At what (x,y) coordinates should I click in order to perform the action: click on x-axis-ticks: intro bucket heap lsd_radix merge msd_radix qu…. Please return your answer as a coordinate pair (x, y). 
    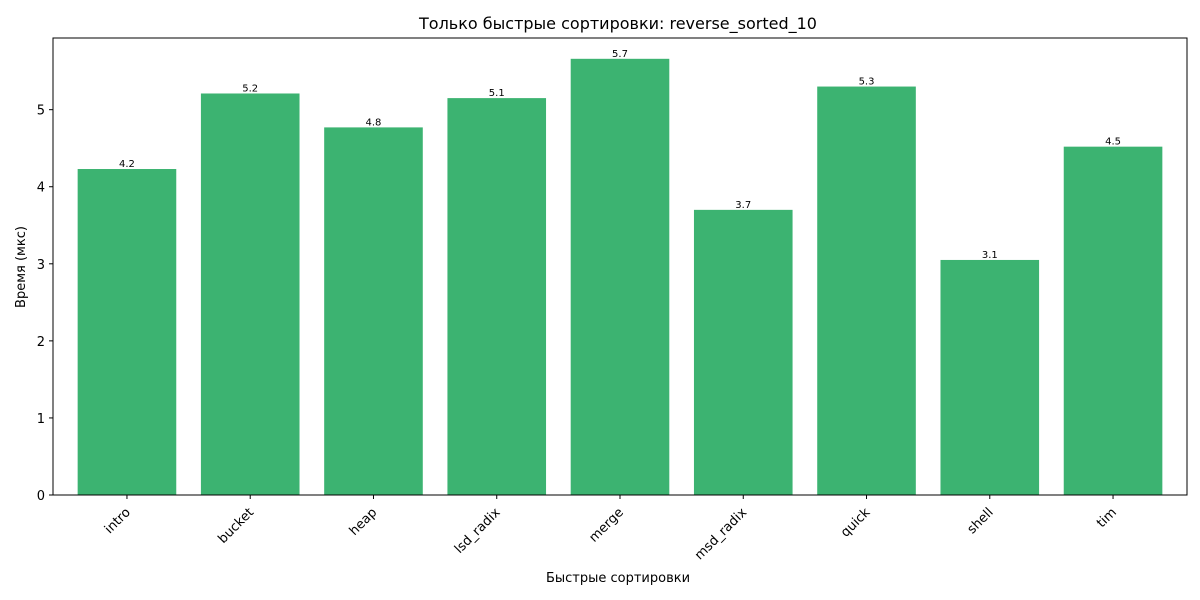
    Looking at the image, I should click on (611, 529).